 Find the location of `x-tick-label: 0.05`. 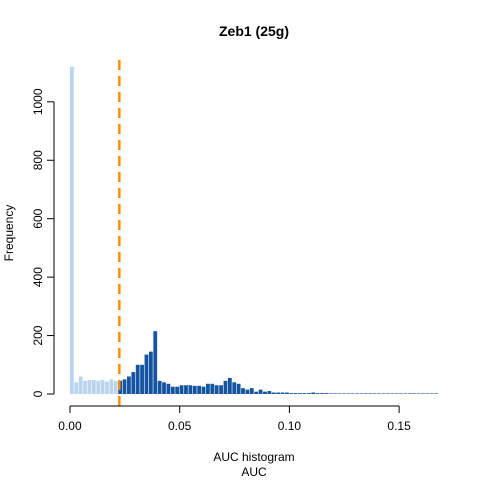

x-tick-label: 0.05 is located at coordinates (180, 426).